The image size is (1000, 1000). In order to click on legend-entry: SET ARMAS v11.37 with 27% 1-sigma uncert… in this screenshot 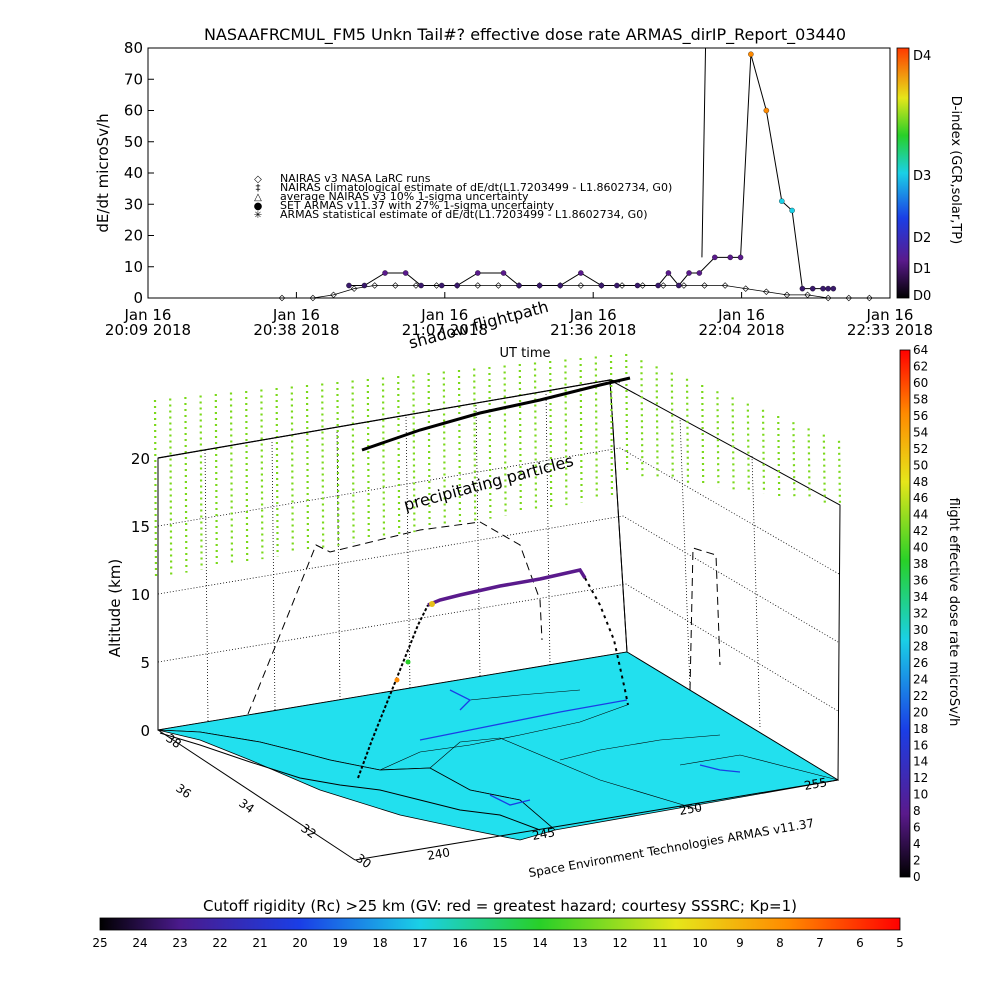, I will do `click(417, 205)`.